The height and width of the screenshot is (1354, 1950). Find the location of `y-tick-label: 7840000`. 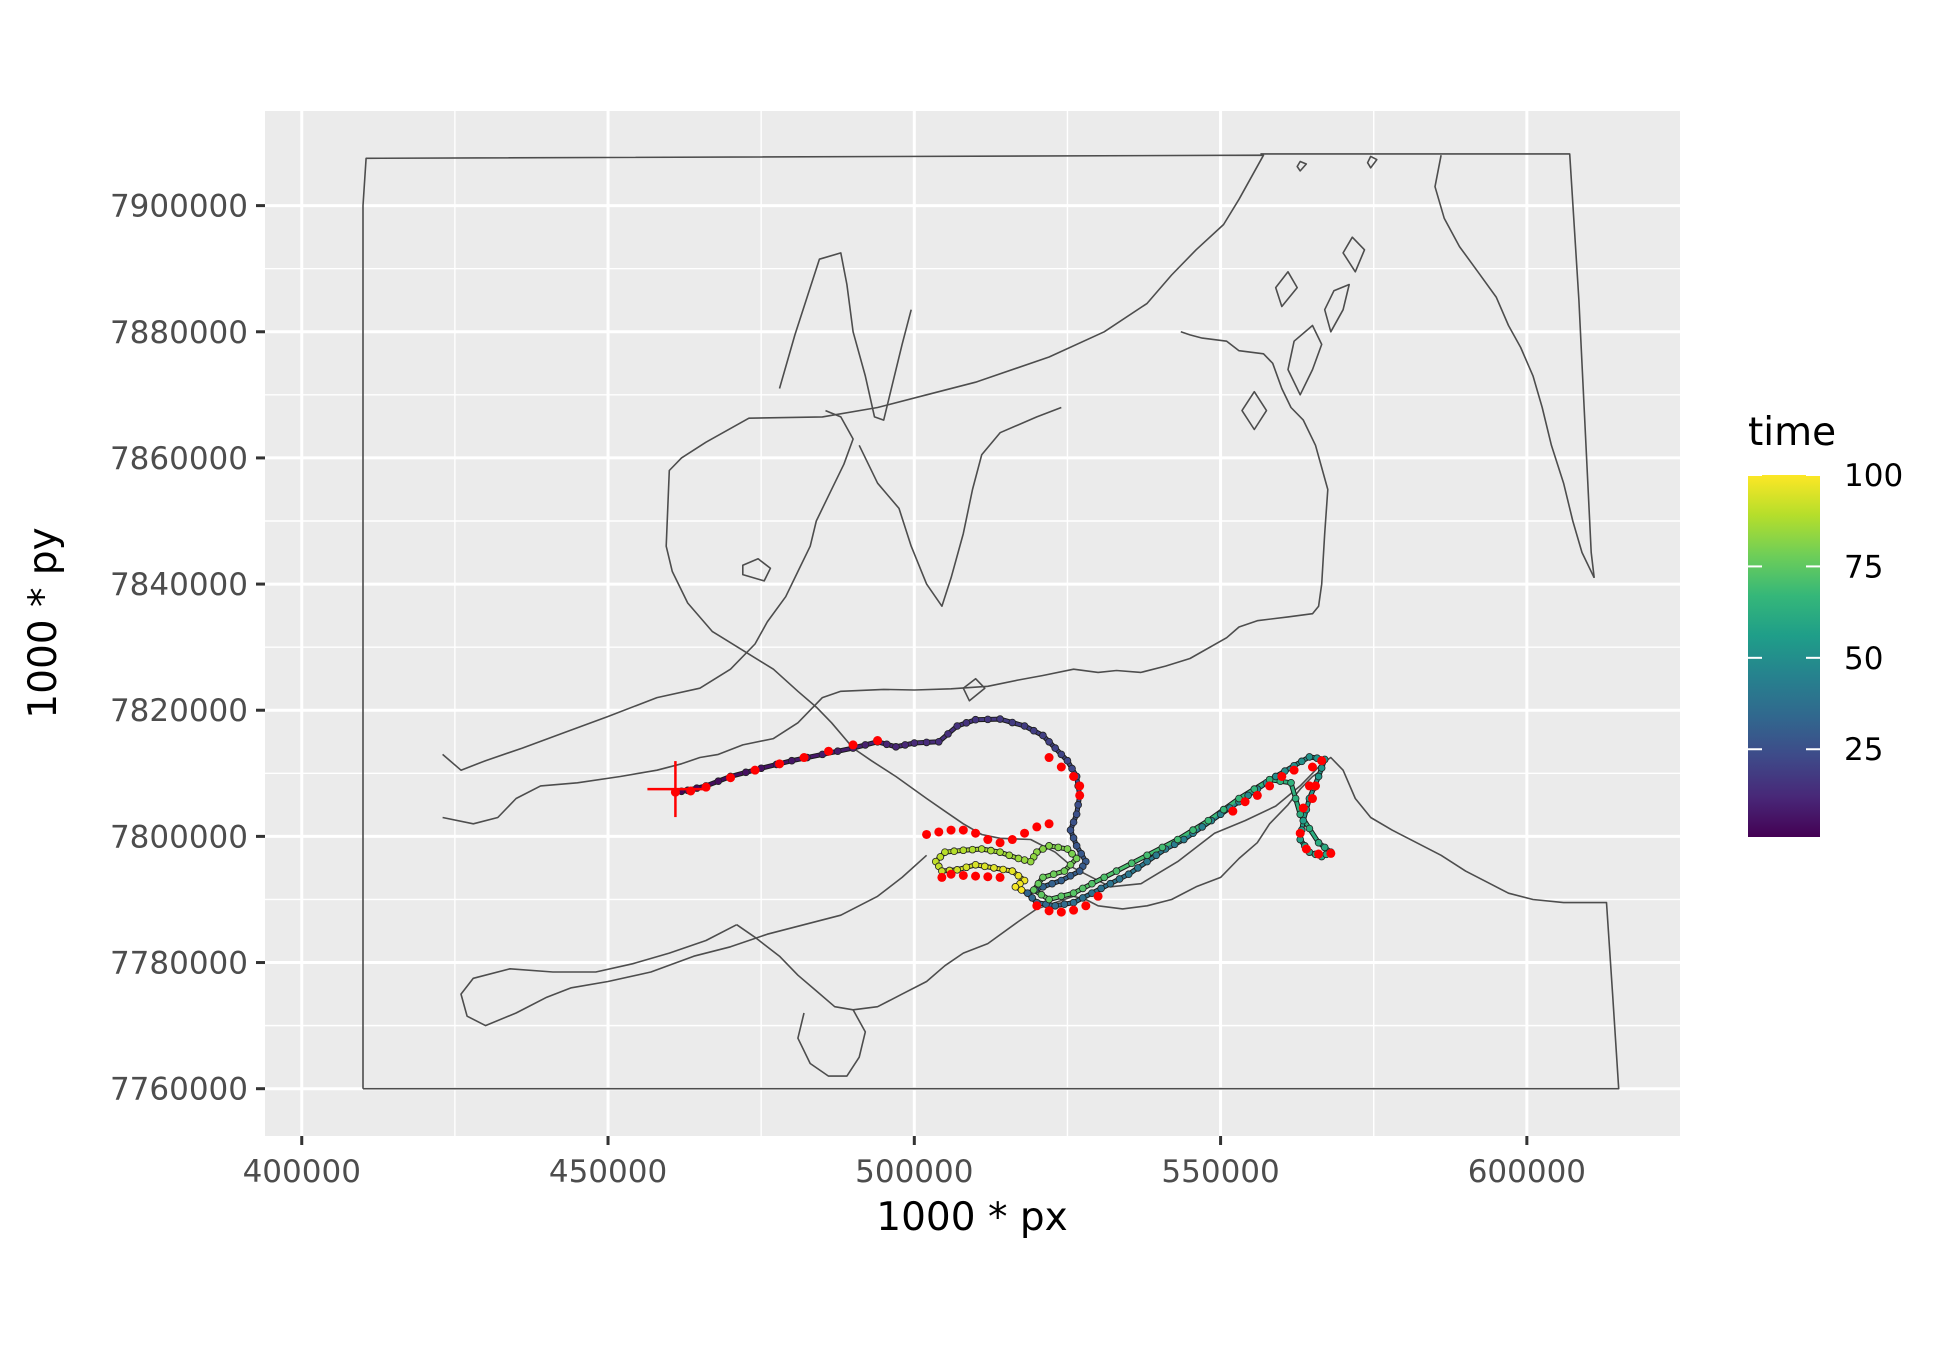

y-tick-label: 7840000 is located at coordinates (179, 585).